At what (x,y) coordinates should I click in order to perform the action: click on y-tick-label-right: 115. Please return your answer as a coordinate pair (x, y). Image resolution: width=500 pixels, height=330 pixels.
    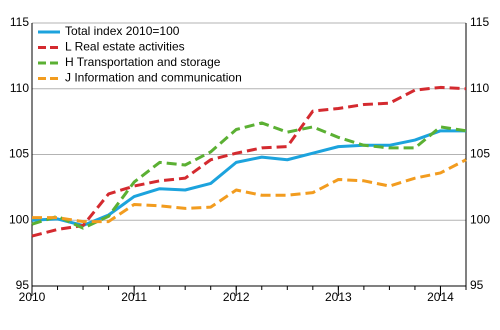
    Looking at the image, I should click on (479, 22).